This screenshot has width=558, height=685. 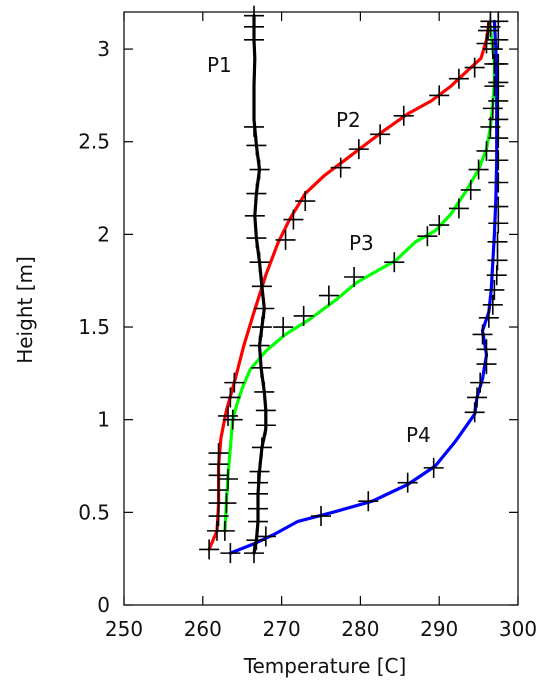 What do you see at coordinates (103, 234) in the screenshot?
I see `y-tick-label: 2` at bounding box center [103, 234].